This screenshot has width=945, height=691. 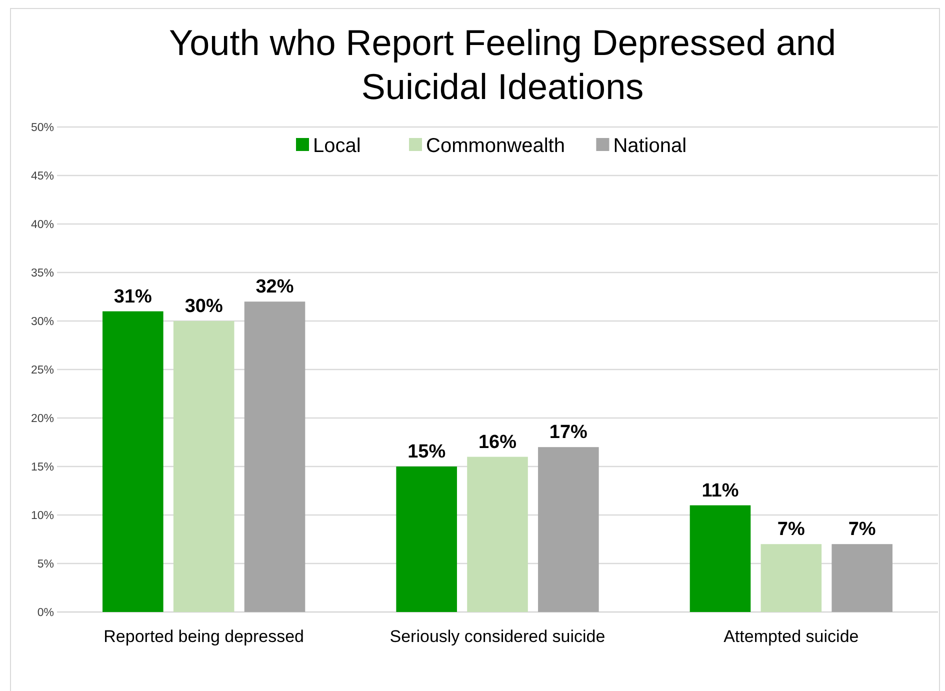 What do you see at coordinates (568, 433) in the screenshot?
I see `data-label: 17%` at bounding box center [568, 433].